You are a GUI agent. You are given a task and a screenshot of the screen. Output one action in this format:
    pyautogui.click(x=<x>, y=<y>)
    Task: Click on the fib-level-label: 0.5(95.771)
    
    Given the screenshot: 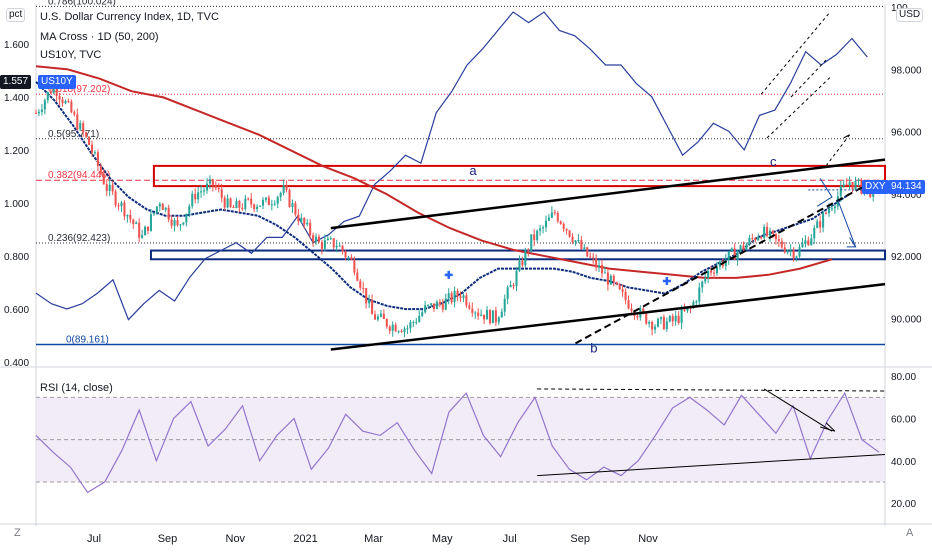 What is the action you would take?
    pyautogui.click(x=73, y=134)
    